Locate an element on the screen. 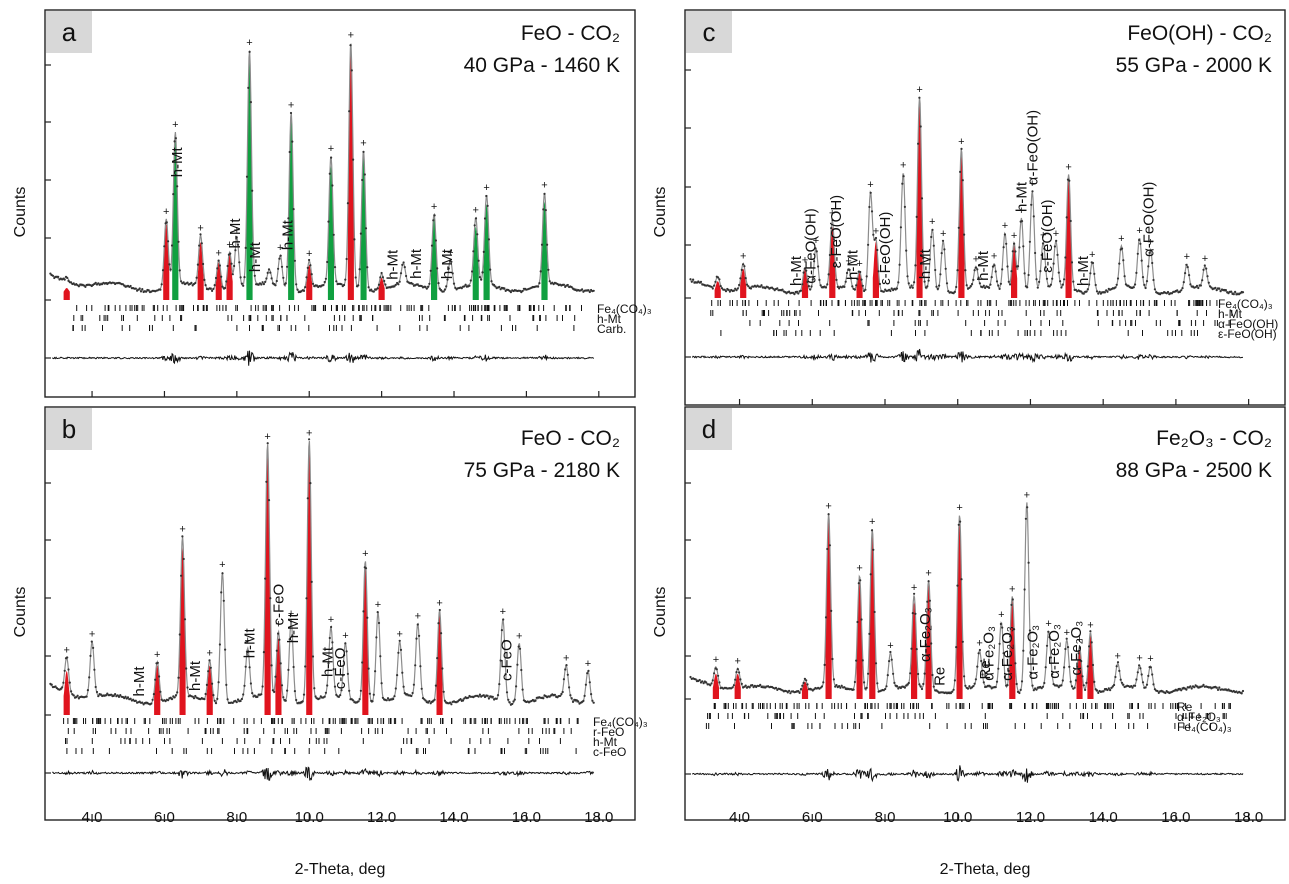 The height and width of the screenshot is (884, 1289). panel-c-y-axis-title: Counts is located at coordinates (660, 212).